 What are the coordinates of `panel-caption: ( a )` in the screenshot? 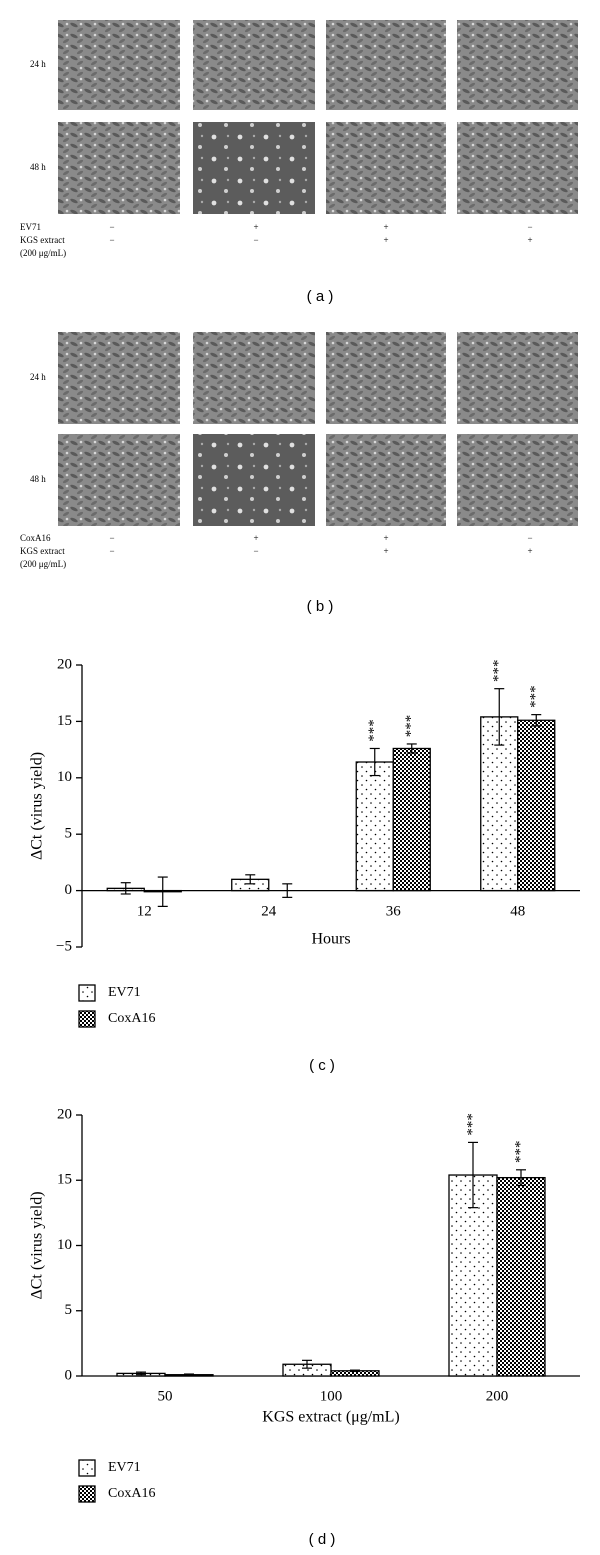 It's located at (320, 296).